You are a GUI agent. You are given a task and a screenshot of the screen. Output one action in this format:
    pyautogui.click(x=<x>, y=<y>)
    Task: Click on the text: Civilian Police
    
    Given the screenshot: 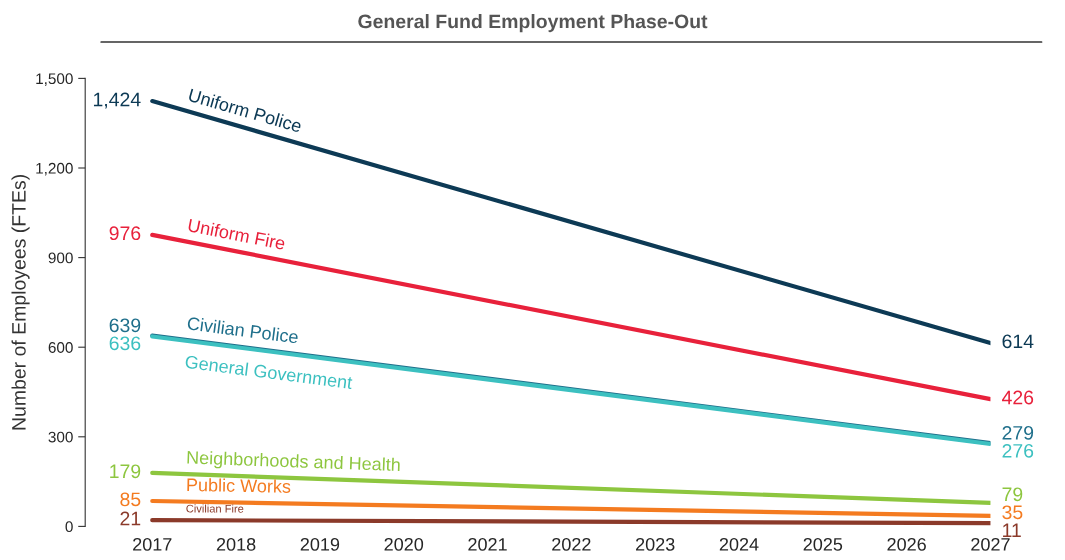 What is the action you would take?
    pyautogui.click(x=243, y=330)
    